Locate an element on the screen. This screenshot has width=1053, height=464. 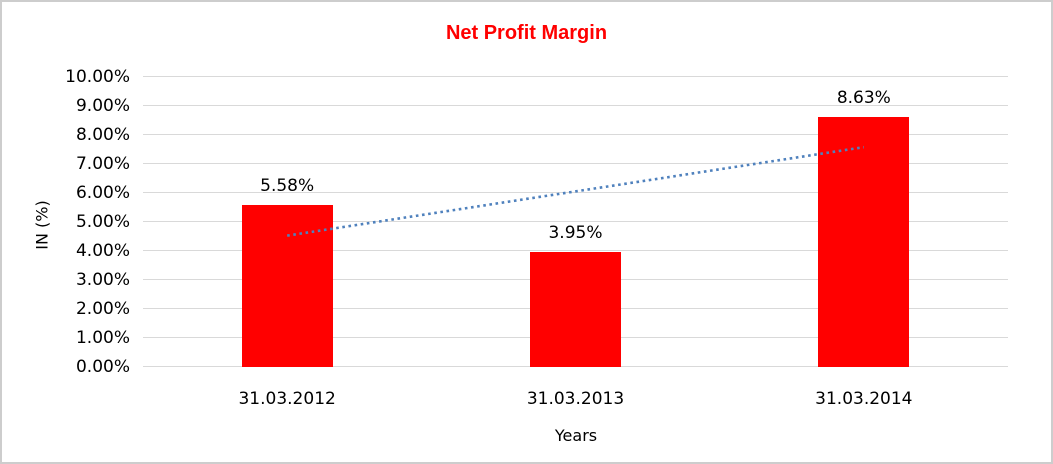
y-axis-tick-label: 10.00% is located at coordinates (97, 77).